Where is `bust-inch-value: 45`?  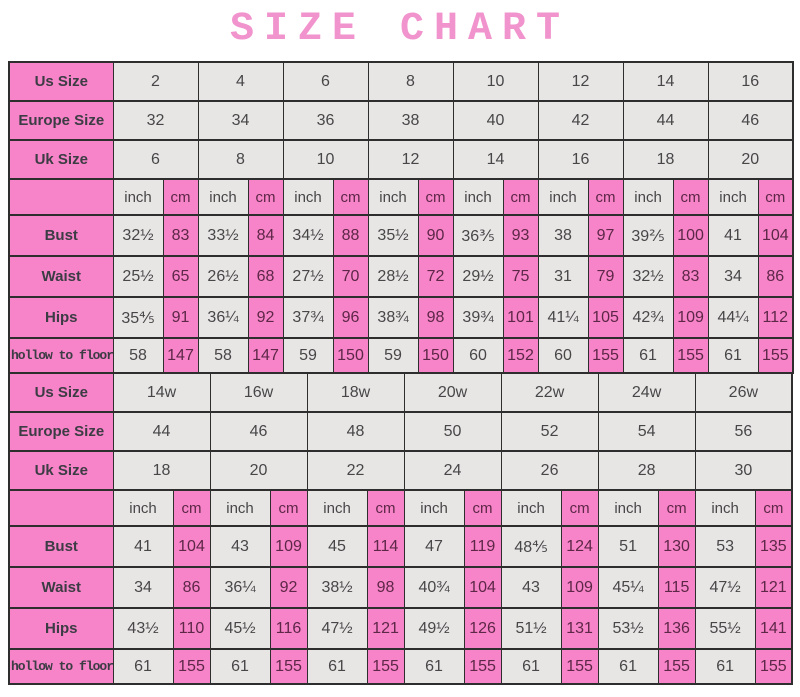
bust-inch-value: 45 is located at coordinates (337, 546).